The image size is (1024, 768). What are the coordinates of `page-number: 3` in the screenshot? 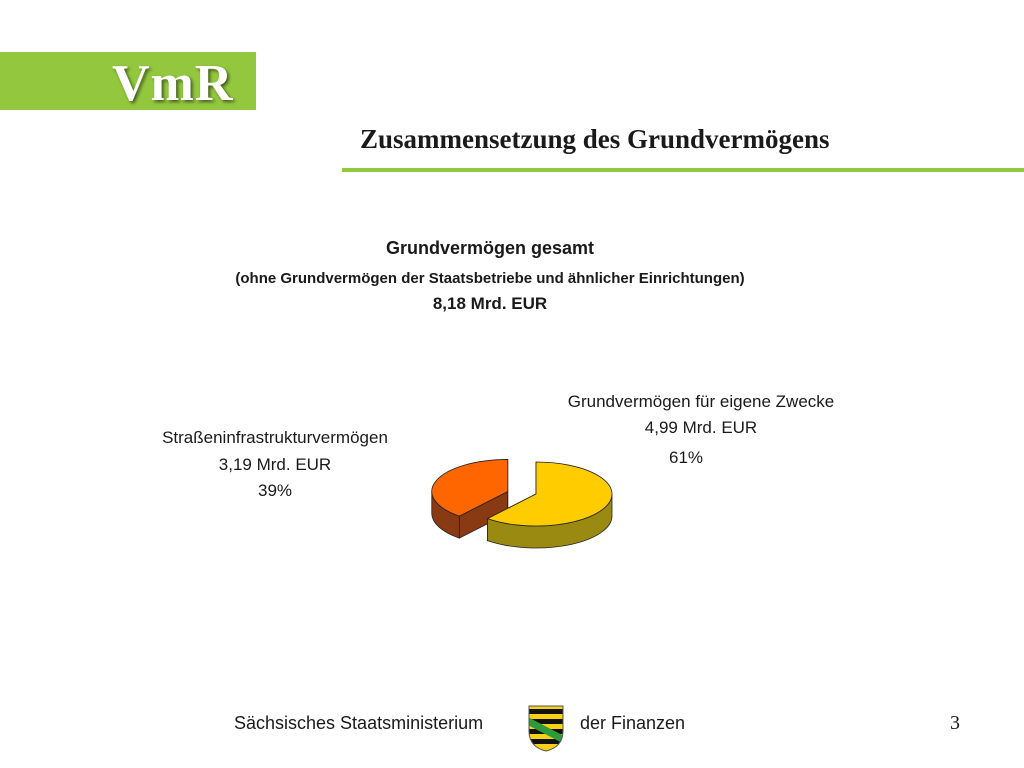 It's located at (955, 723).